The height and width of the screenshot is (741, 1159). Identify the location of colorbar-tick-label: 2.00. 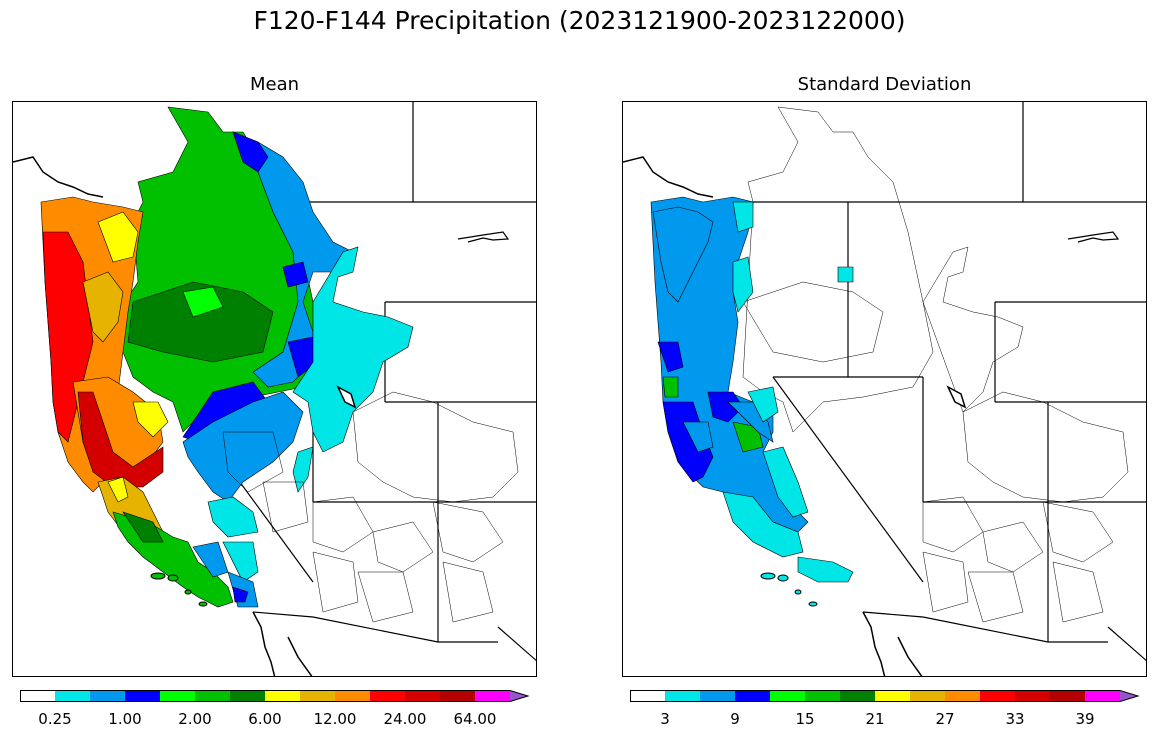
(195, 719).